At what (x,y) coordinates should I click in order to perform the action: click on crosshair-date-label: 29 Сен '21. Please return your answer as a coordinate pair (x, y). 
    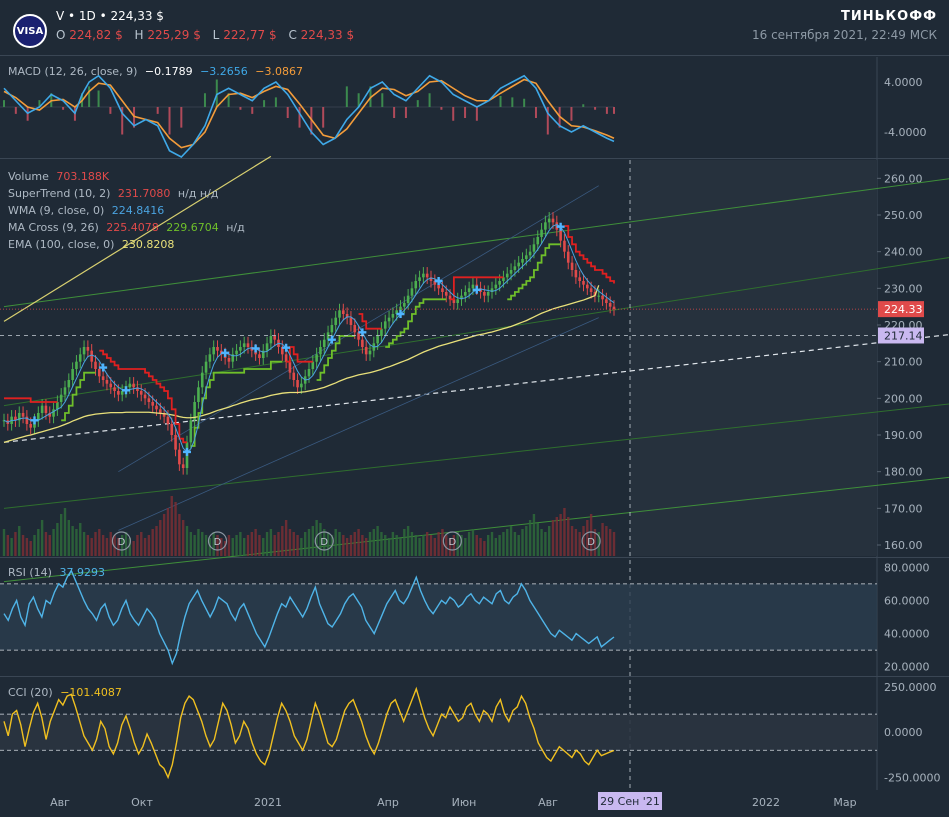
    Looking at the image, I should click on (630, 801).